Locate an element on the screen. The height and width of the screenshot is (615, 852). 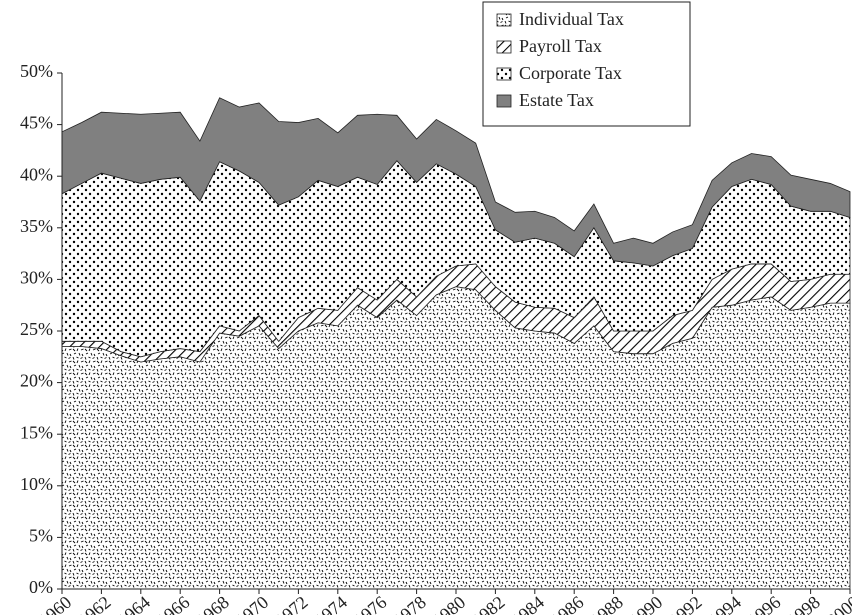
y-tick-label: 0% is located at coordinates (41, 587).